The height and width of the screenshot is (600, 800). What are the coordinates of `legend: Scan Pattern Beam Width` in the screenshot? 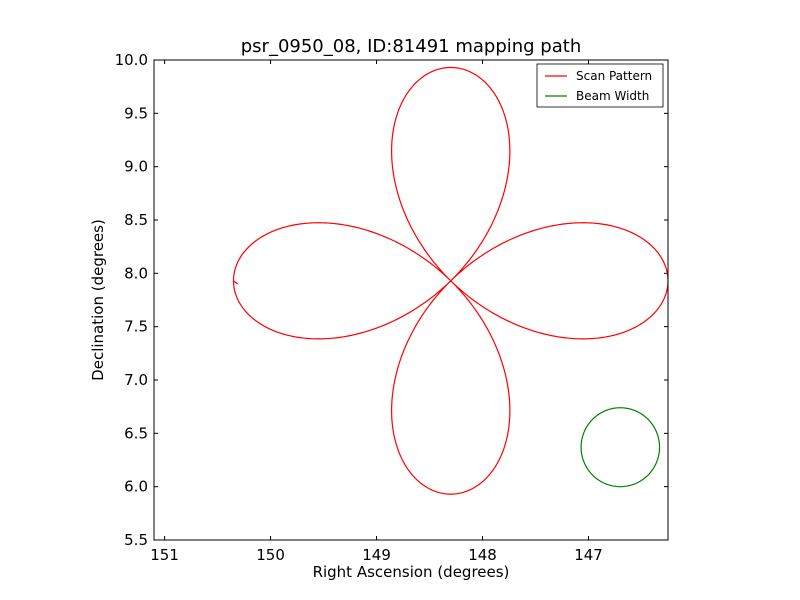 It's located at (600, 85).